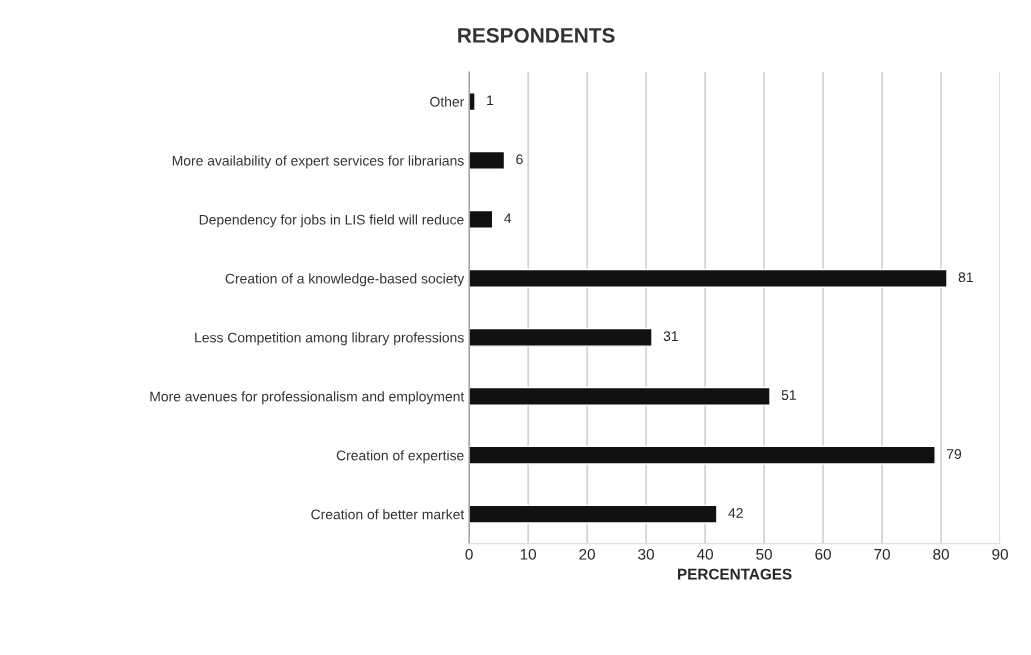 This screenshot has height=655, width=1031. Describe the element at coordinates (318, 162) in the screenshot. I see `y-tick-label: More availability of expert services for librarians` at that location.